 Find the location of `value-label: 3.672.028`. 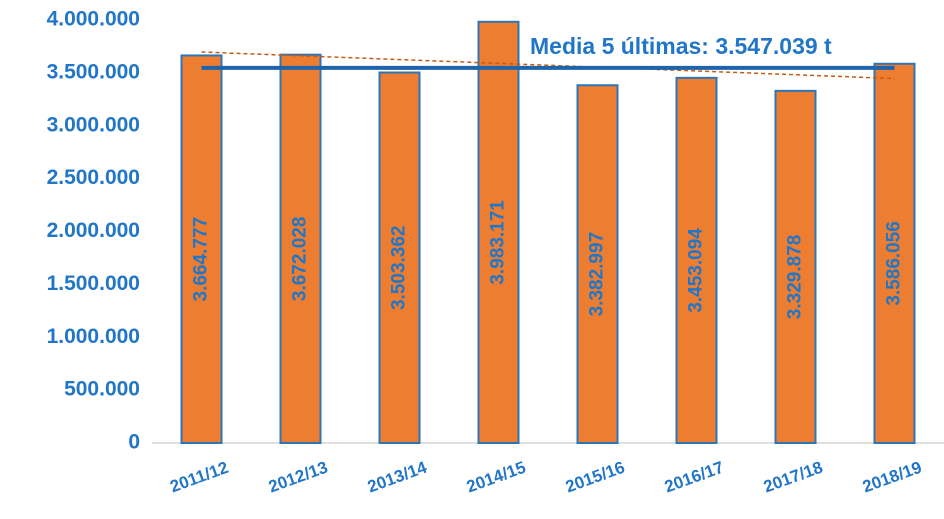

value-label: 3.672.028 is located at coordinates (300, 259).